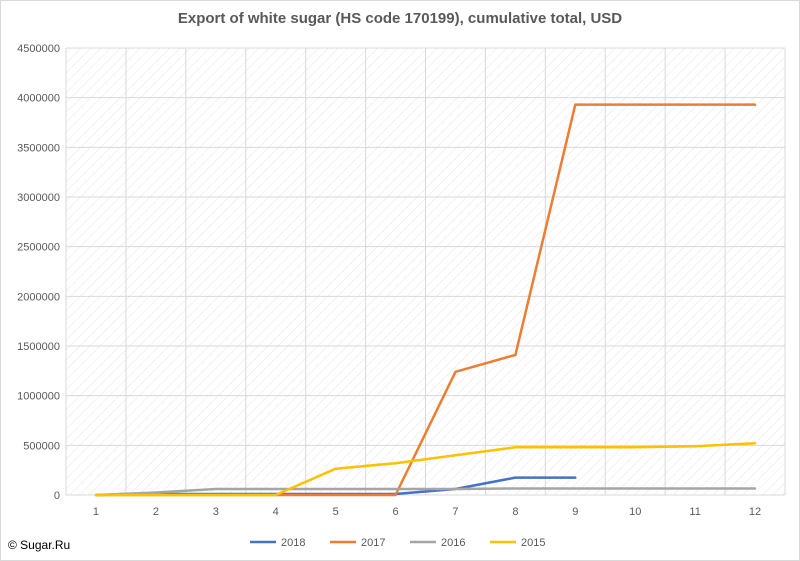 The height and width of the screenshot is (561, 800). Describe the element at coordinates (41, 446) in the screenshot. I see `y-tick-label: 500000` at that location.